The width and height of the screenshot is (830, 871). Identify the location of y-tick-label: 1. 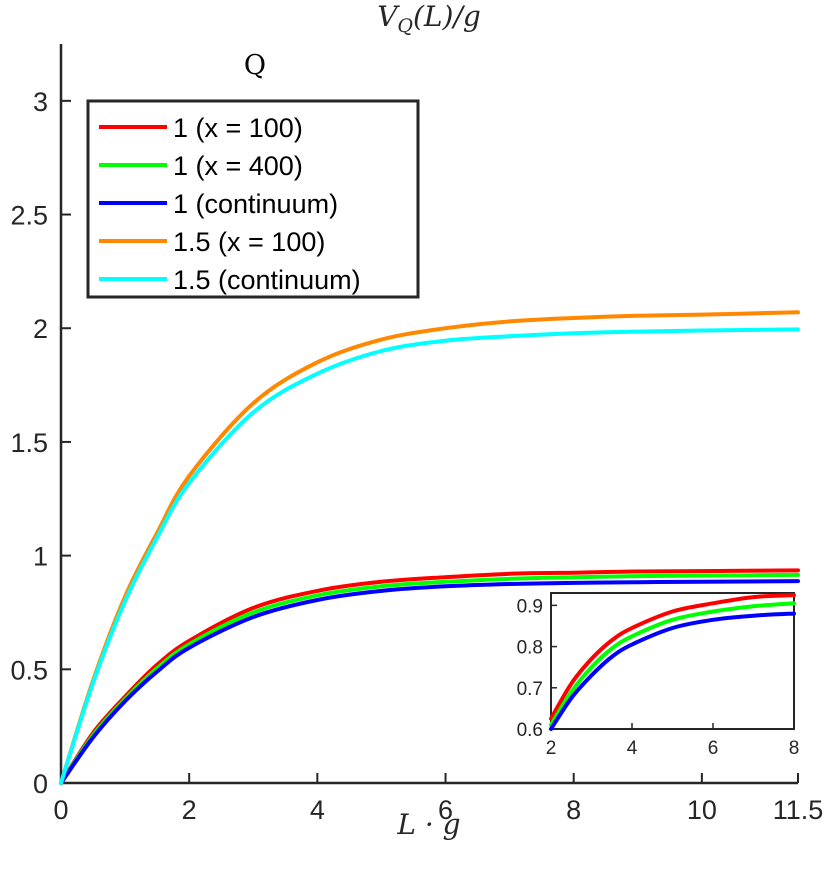
(40, 557).